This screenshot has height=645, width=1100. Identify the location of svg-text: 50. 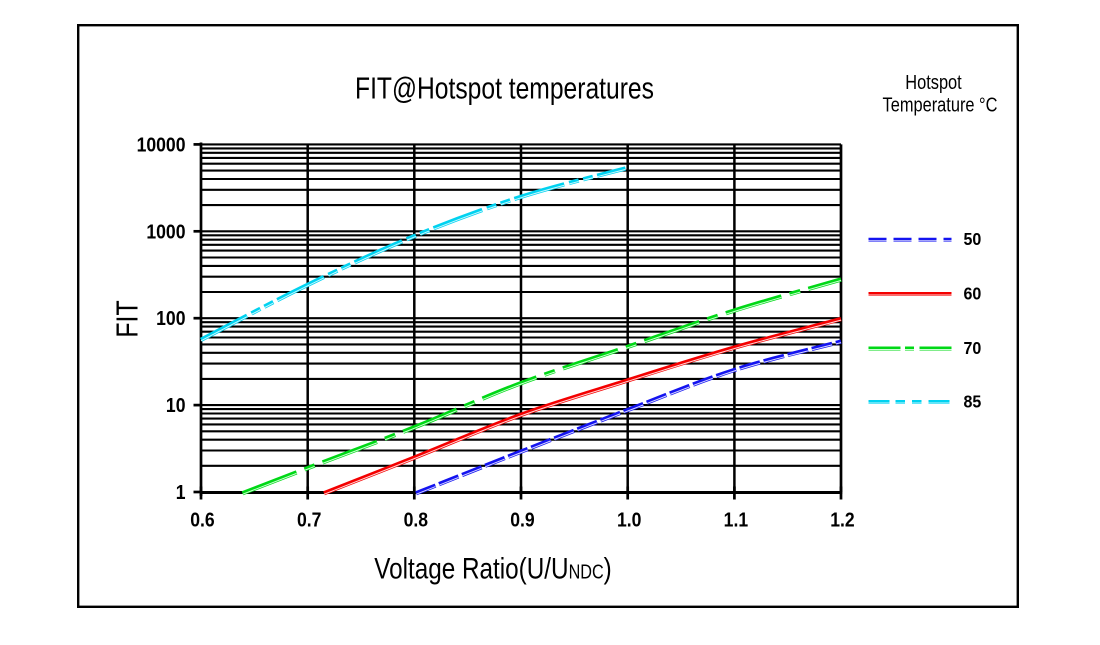
(972, 239).